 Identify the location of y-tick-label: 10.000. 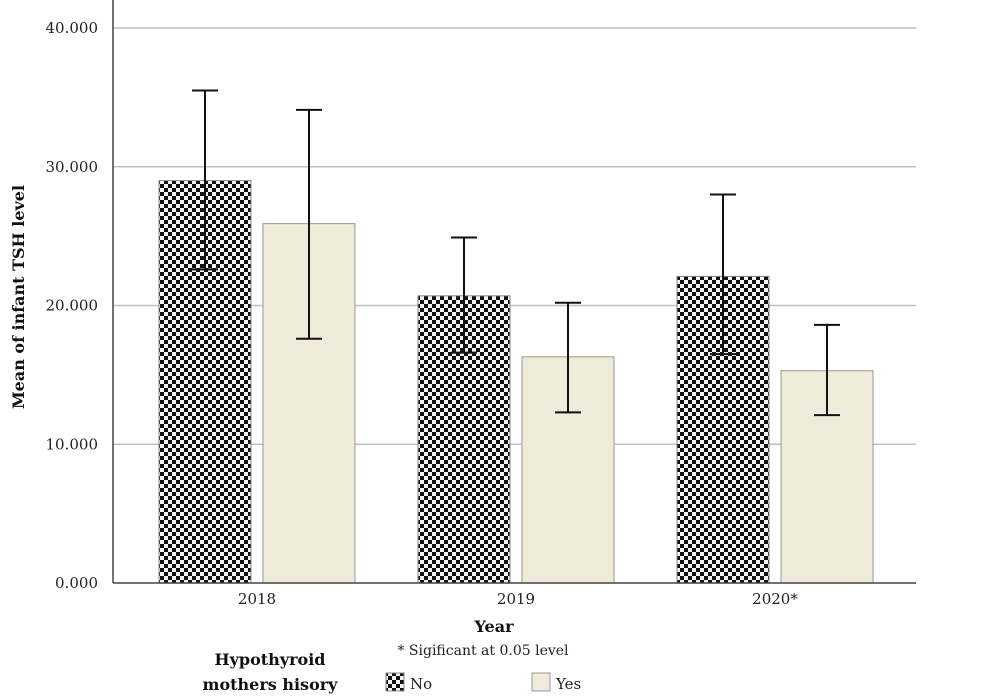
(72, 444).